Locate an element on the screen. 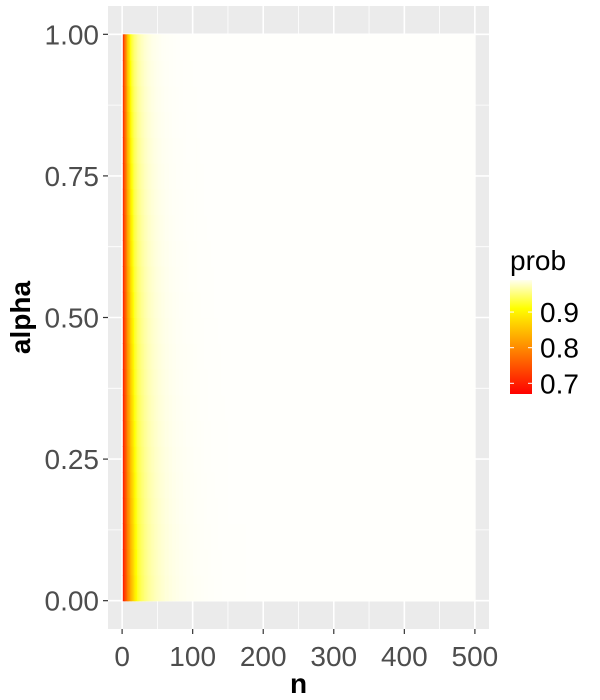 This screenshot has height=700, width=600. legend: prob 0.7 0.8 0.9 is located at coordinates (544, 322).